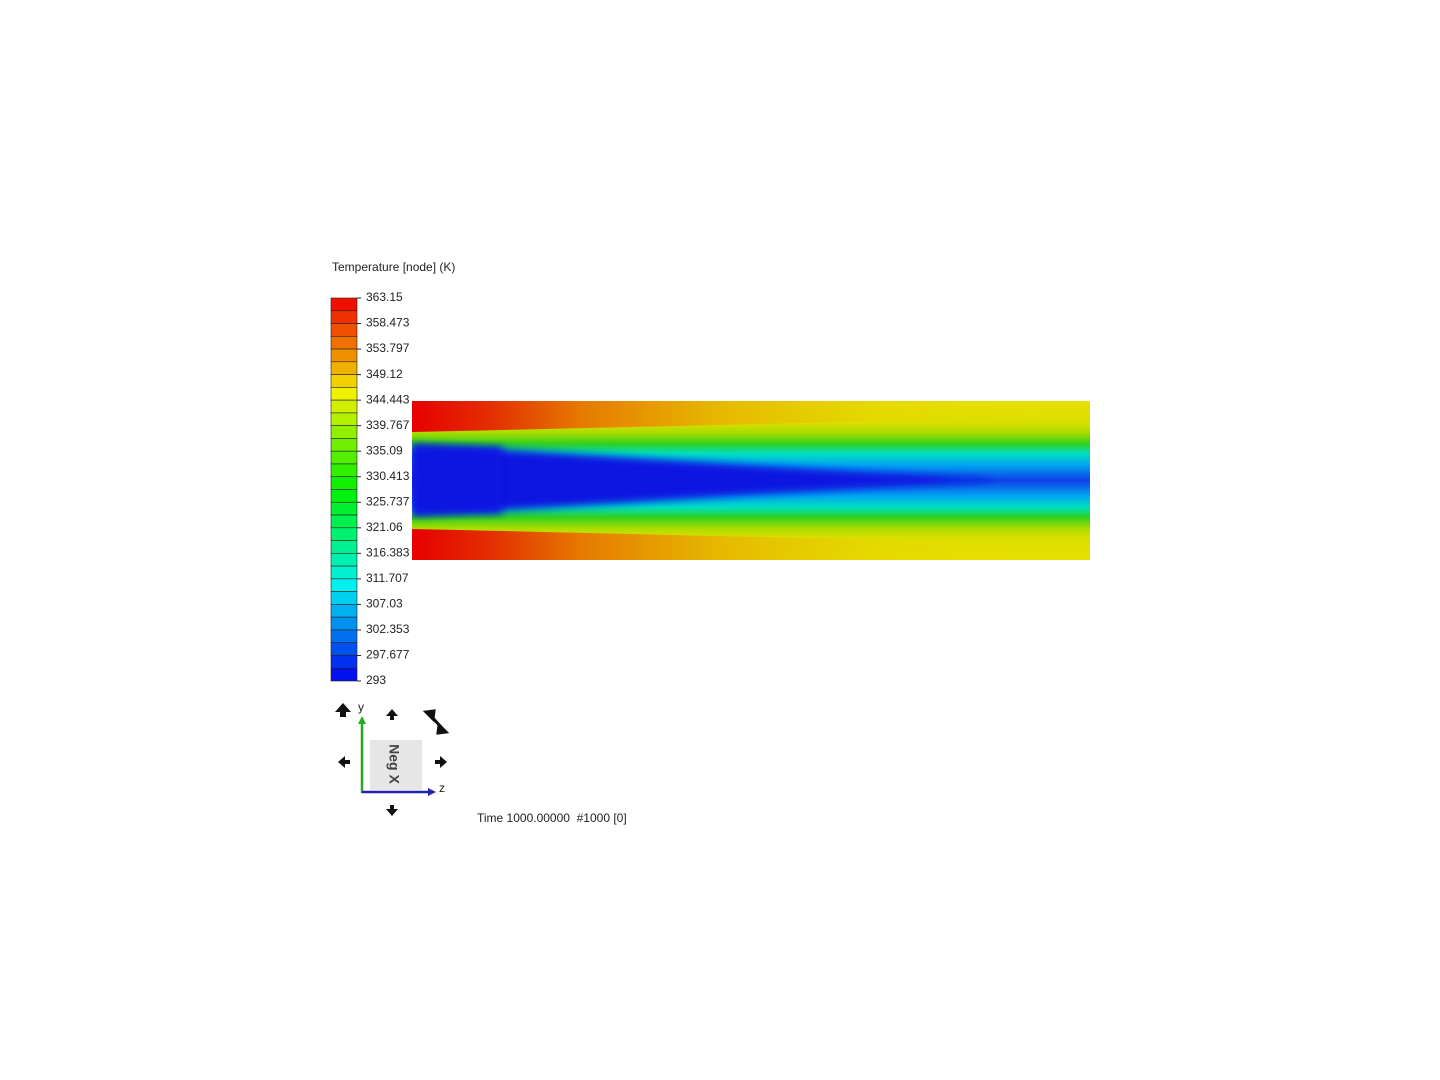  Describe the element at coordinates (388, 501) in the screenshot. I see `colorbar-label: 325.737` at that location.